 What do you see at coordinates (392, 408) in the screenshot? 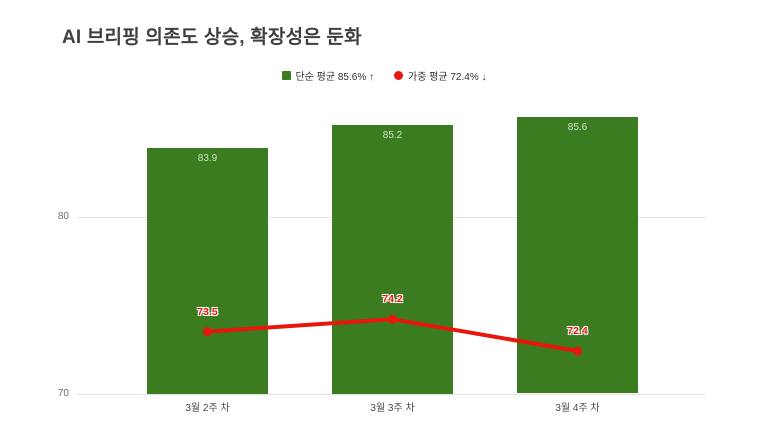
I see `x-axis-tick-label: 3월 3주 차` at bounding box center [392, 408].